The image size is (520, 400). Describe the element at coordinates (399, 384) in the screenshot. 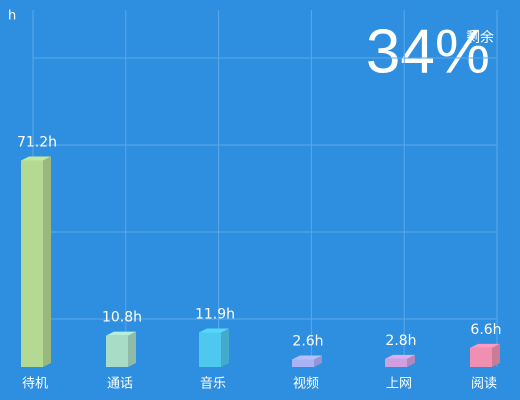

I see `x-tick-label: 上网` at that location.